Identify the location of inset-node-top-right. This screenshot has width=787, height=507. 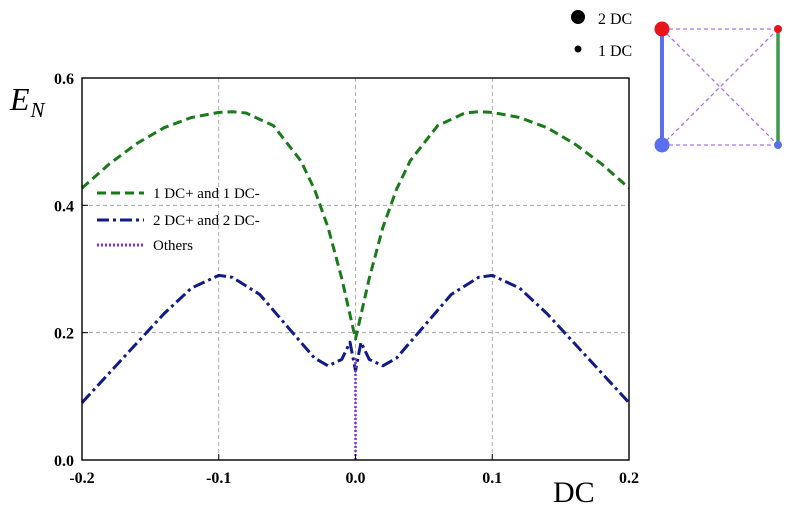
(778, 29).